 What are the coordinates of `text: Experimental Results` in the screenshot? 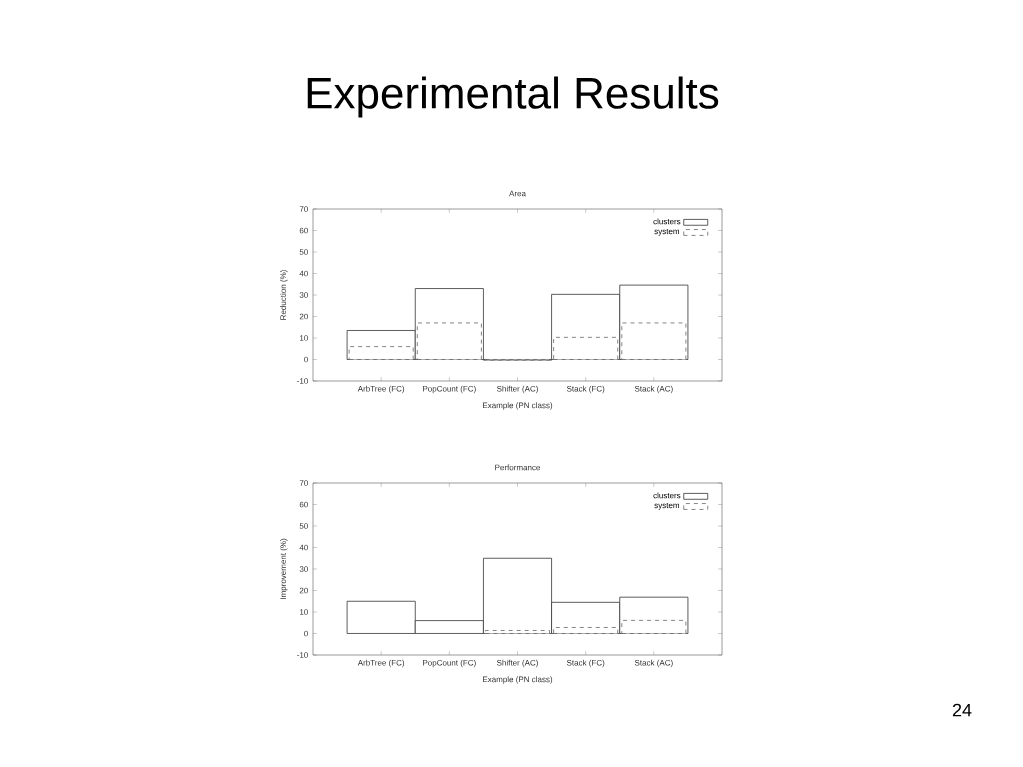 It's located at (513, 97).